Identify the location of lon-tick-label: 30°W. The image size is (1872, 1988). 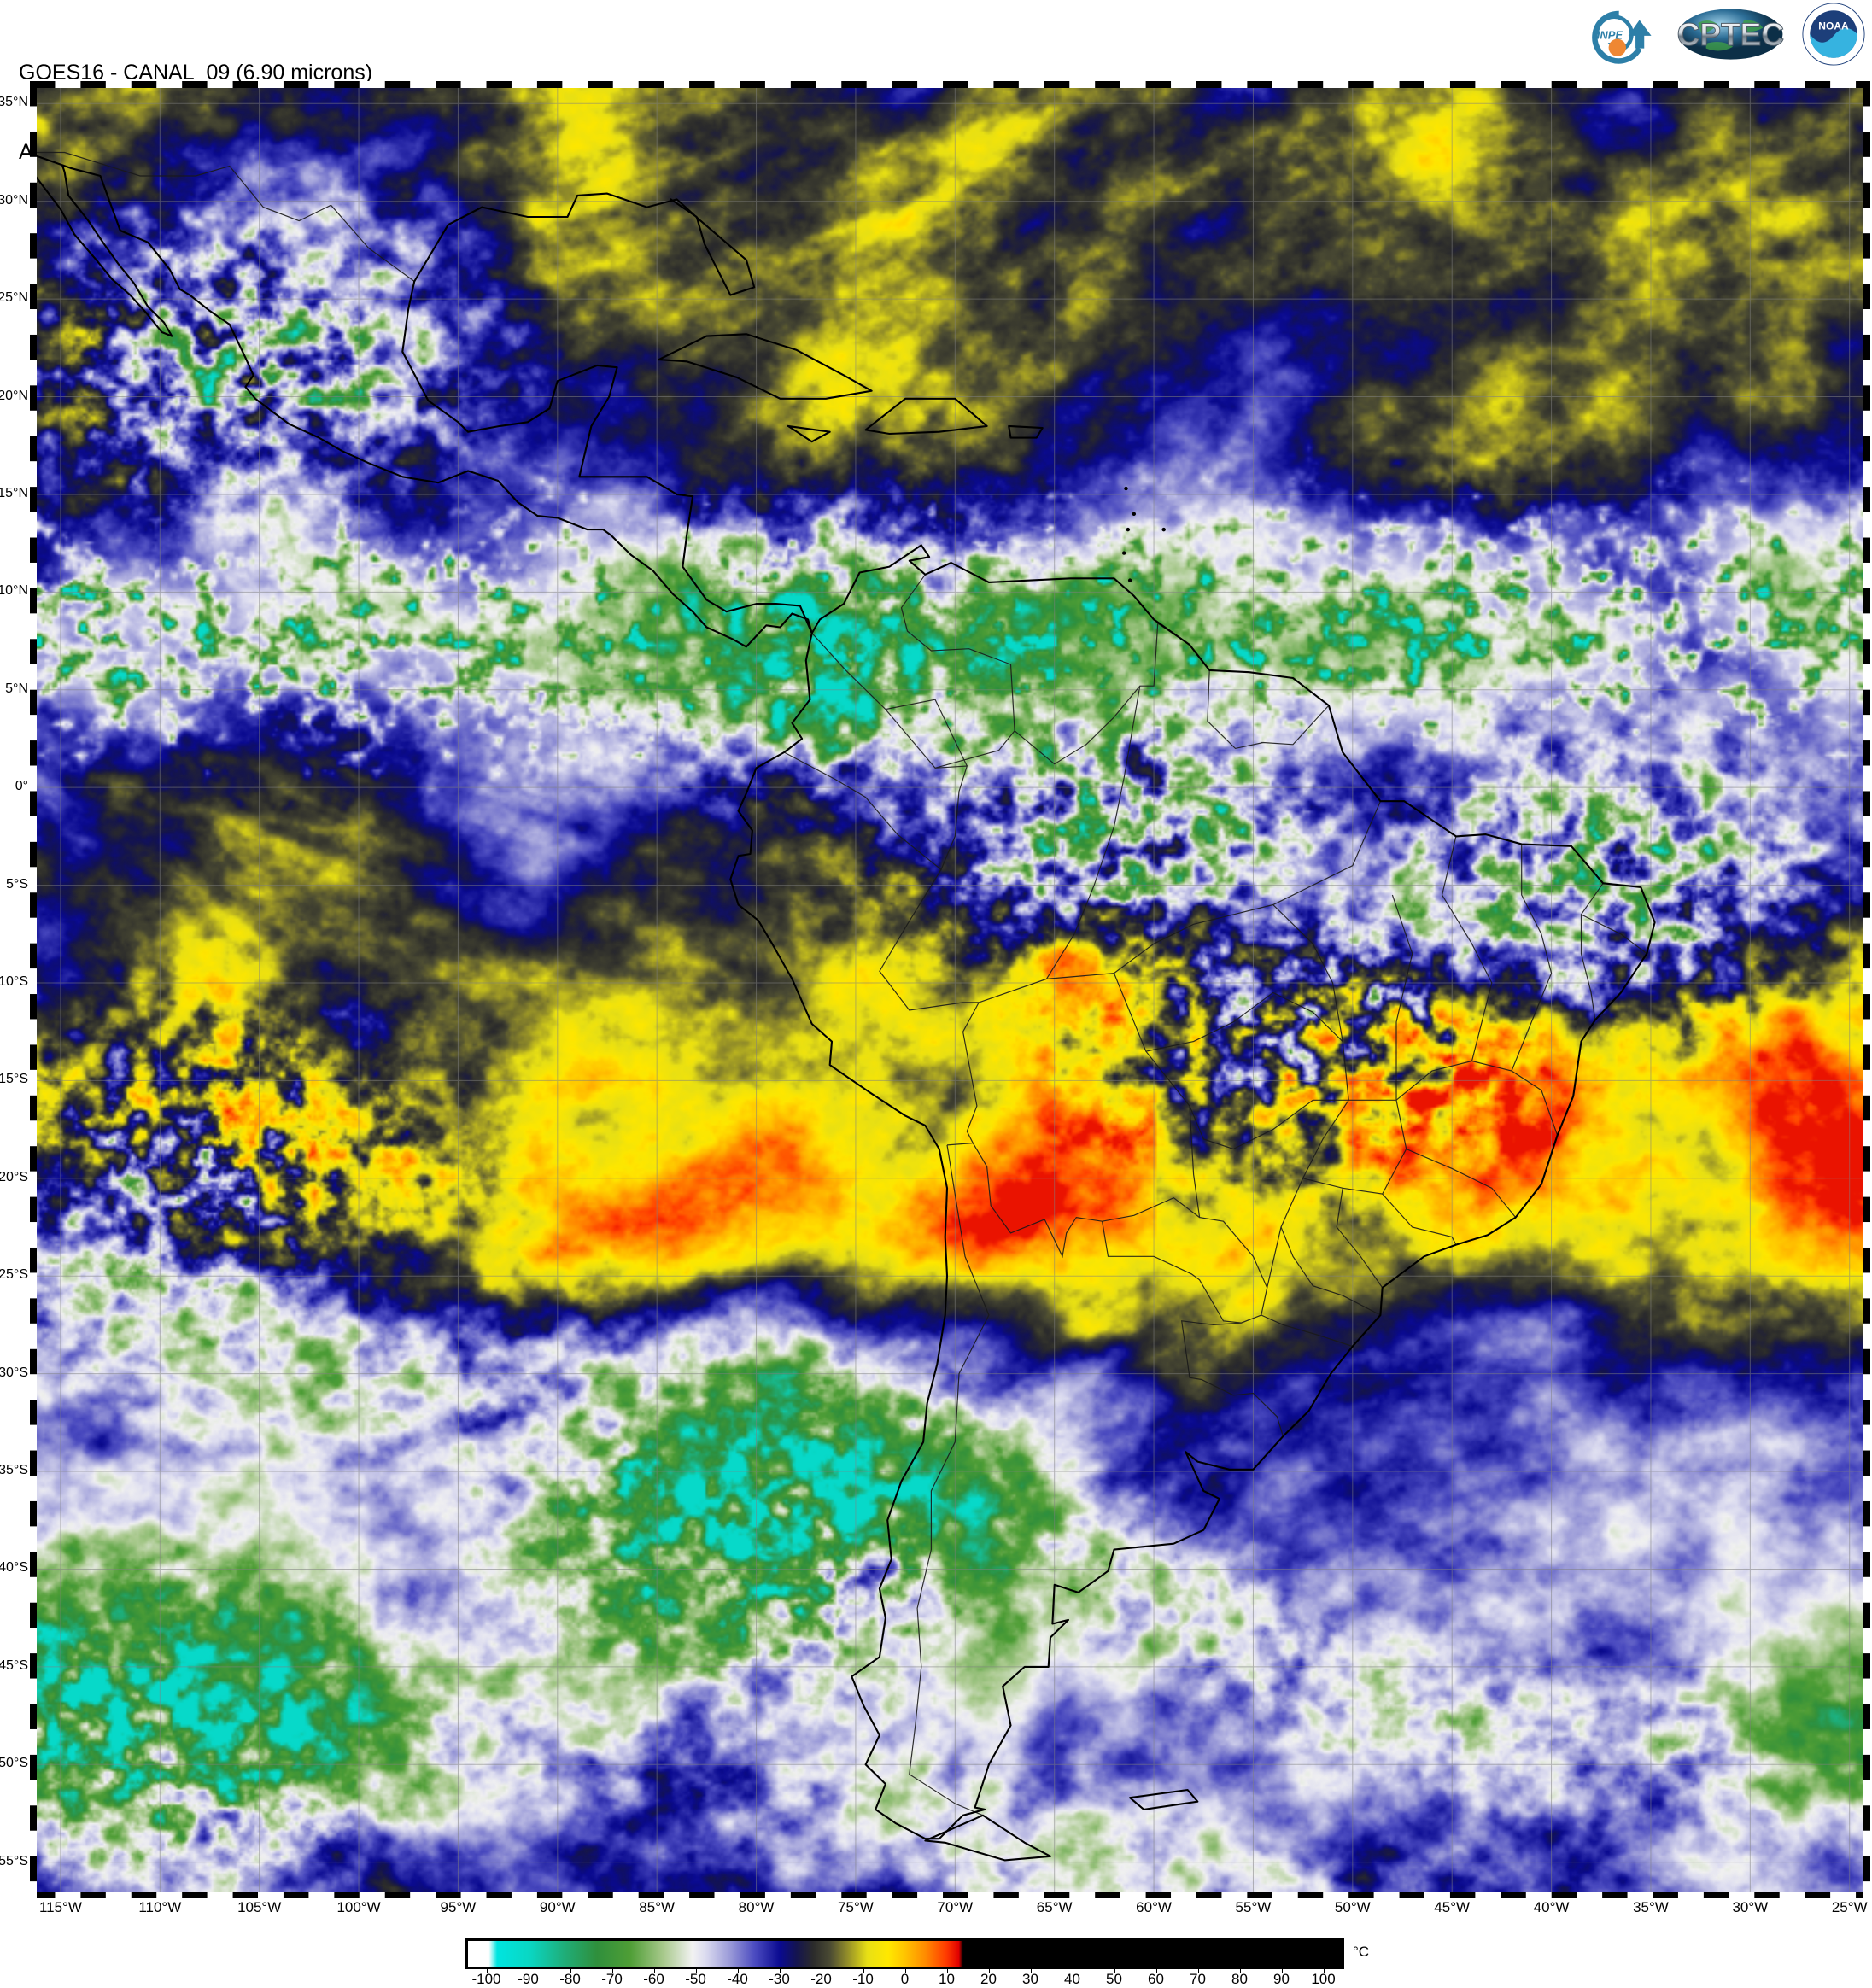
(1751, 1907).